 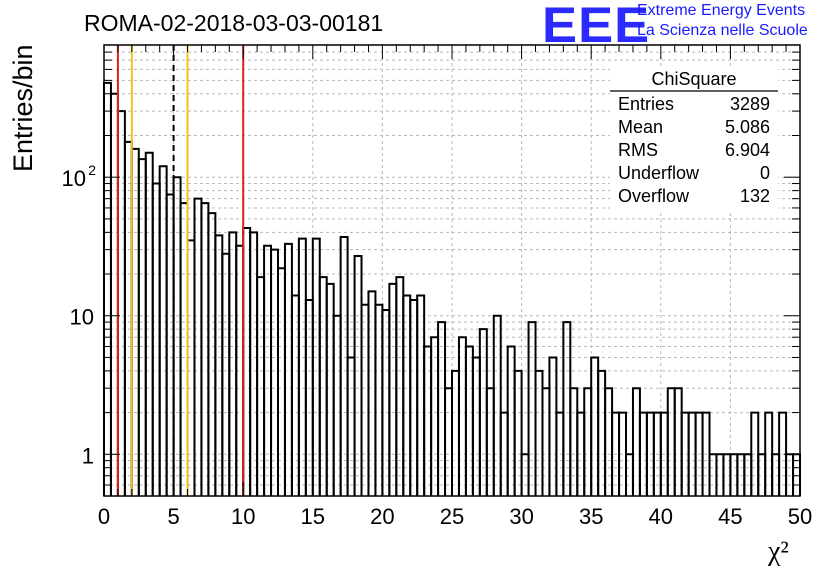 What do you see at coordinates (88, 455) in the screenshot?
I see `y-tick-label: 1` at bounding box center [88, 455].